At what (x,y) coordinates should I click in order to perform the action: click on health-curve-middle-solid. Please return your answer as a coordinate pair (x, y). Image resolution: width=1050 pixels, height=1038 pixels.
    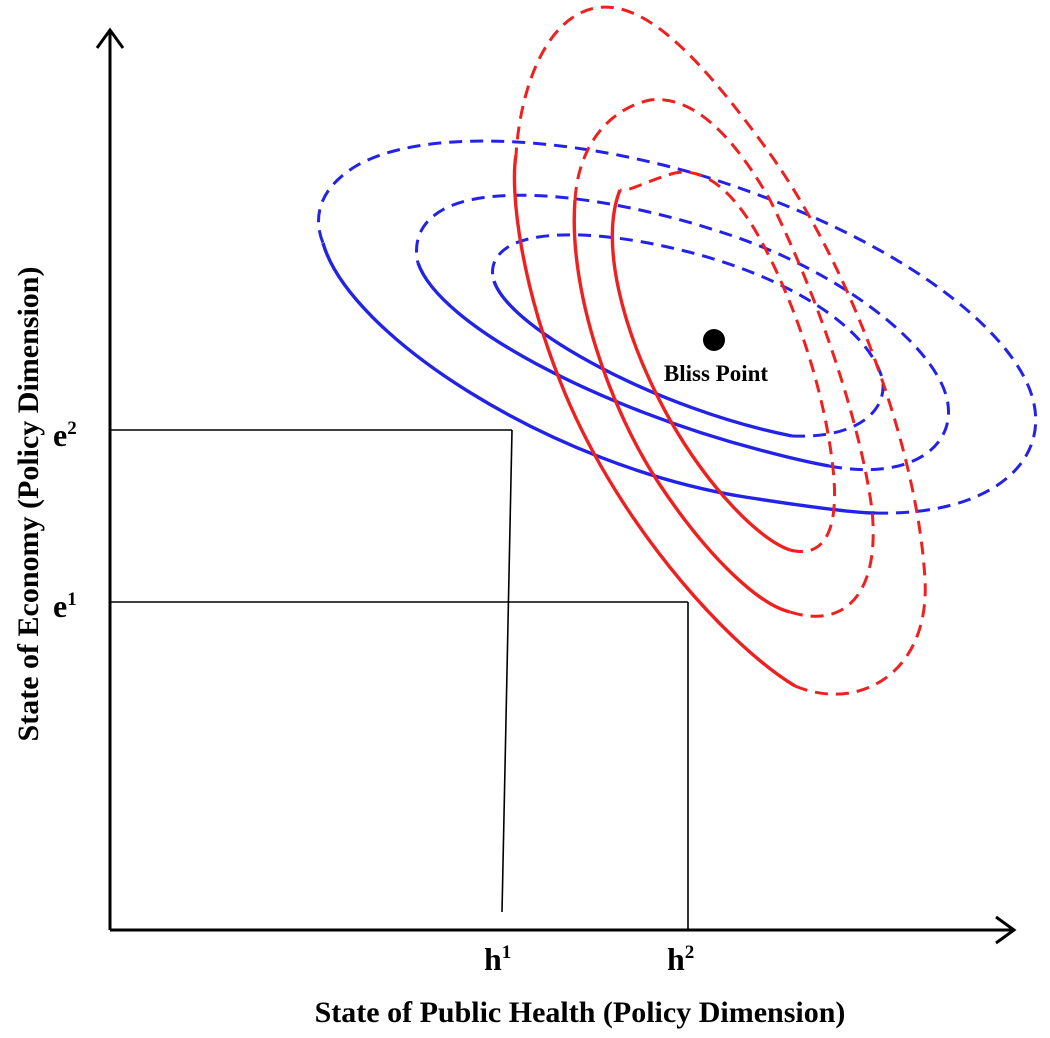
    Looking at the image, I should click on (681, 406).